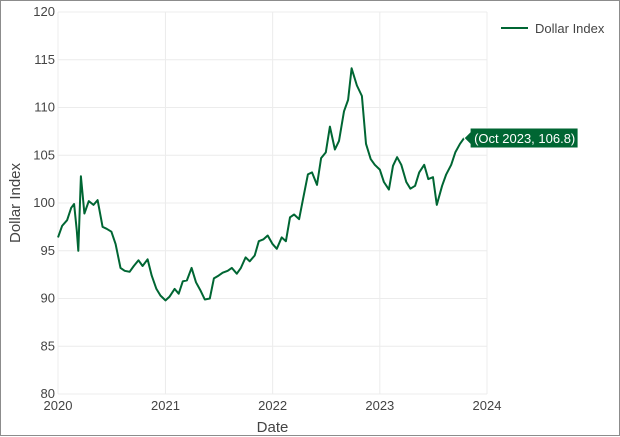 This screenshot has height=437, width=620. Describe the element at coordinates (44, 107) in the screenshot. I see `y-tick-label: 110` at that location.